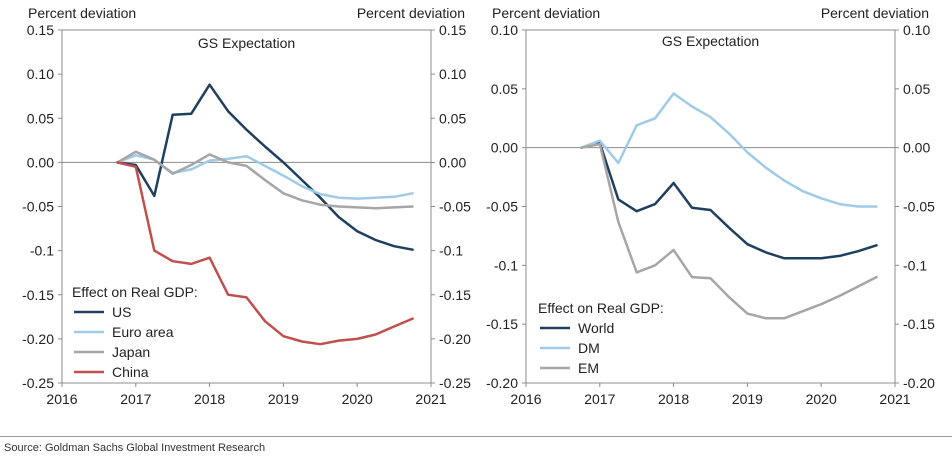  What do you see at coordinates (455, 383) in the screenshot?
I see `y-tick-label-right: -0.25` at bounding box center [455, 383].